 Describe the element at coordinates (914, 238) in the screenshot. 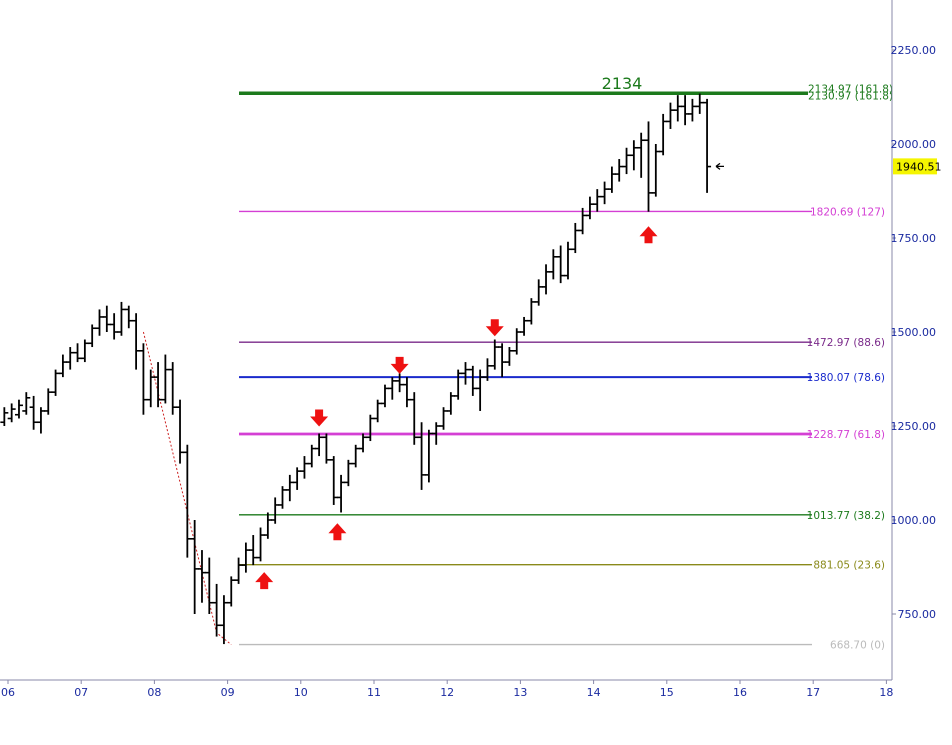

I see `y-tick-label: 1750.00` at that location.